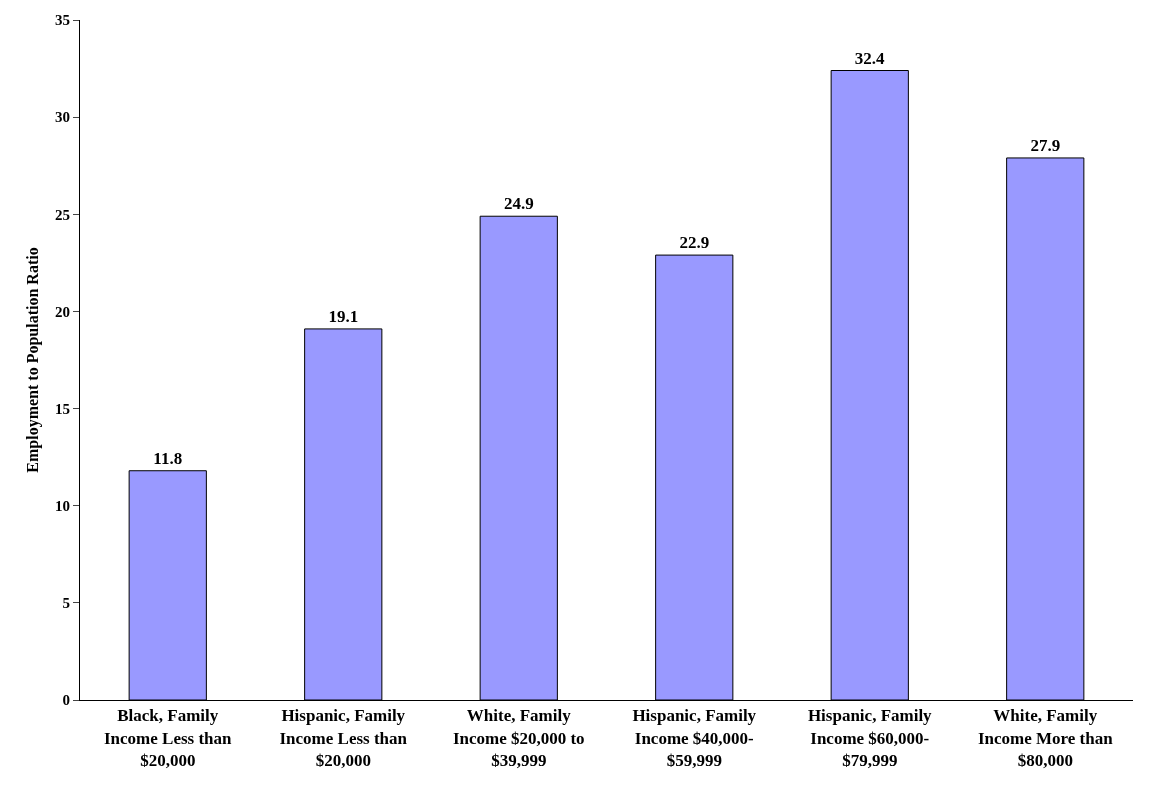 This screenshot has width=1153, height=795. I want to click on x-tick-label: Hispanic, Family Income $60,000- $79,999, so click(870, 738).